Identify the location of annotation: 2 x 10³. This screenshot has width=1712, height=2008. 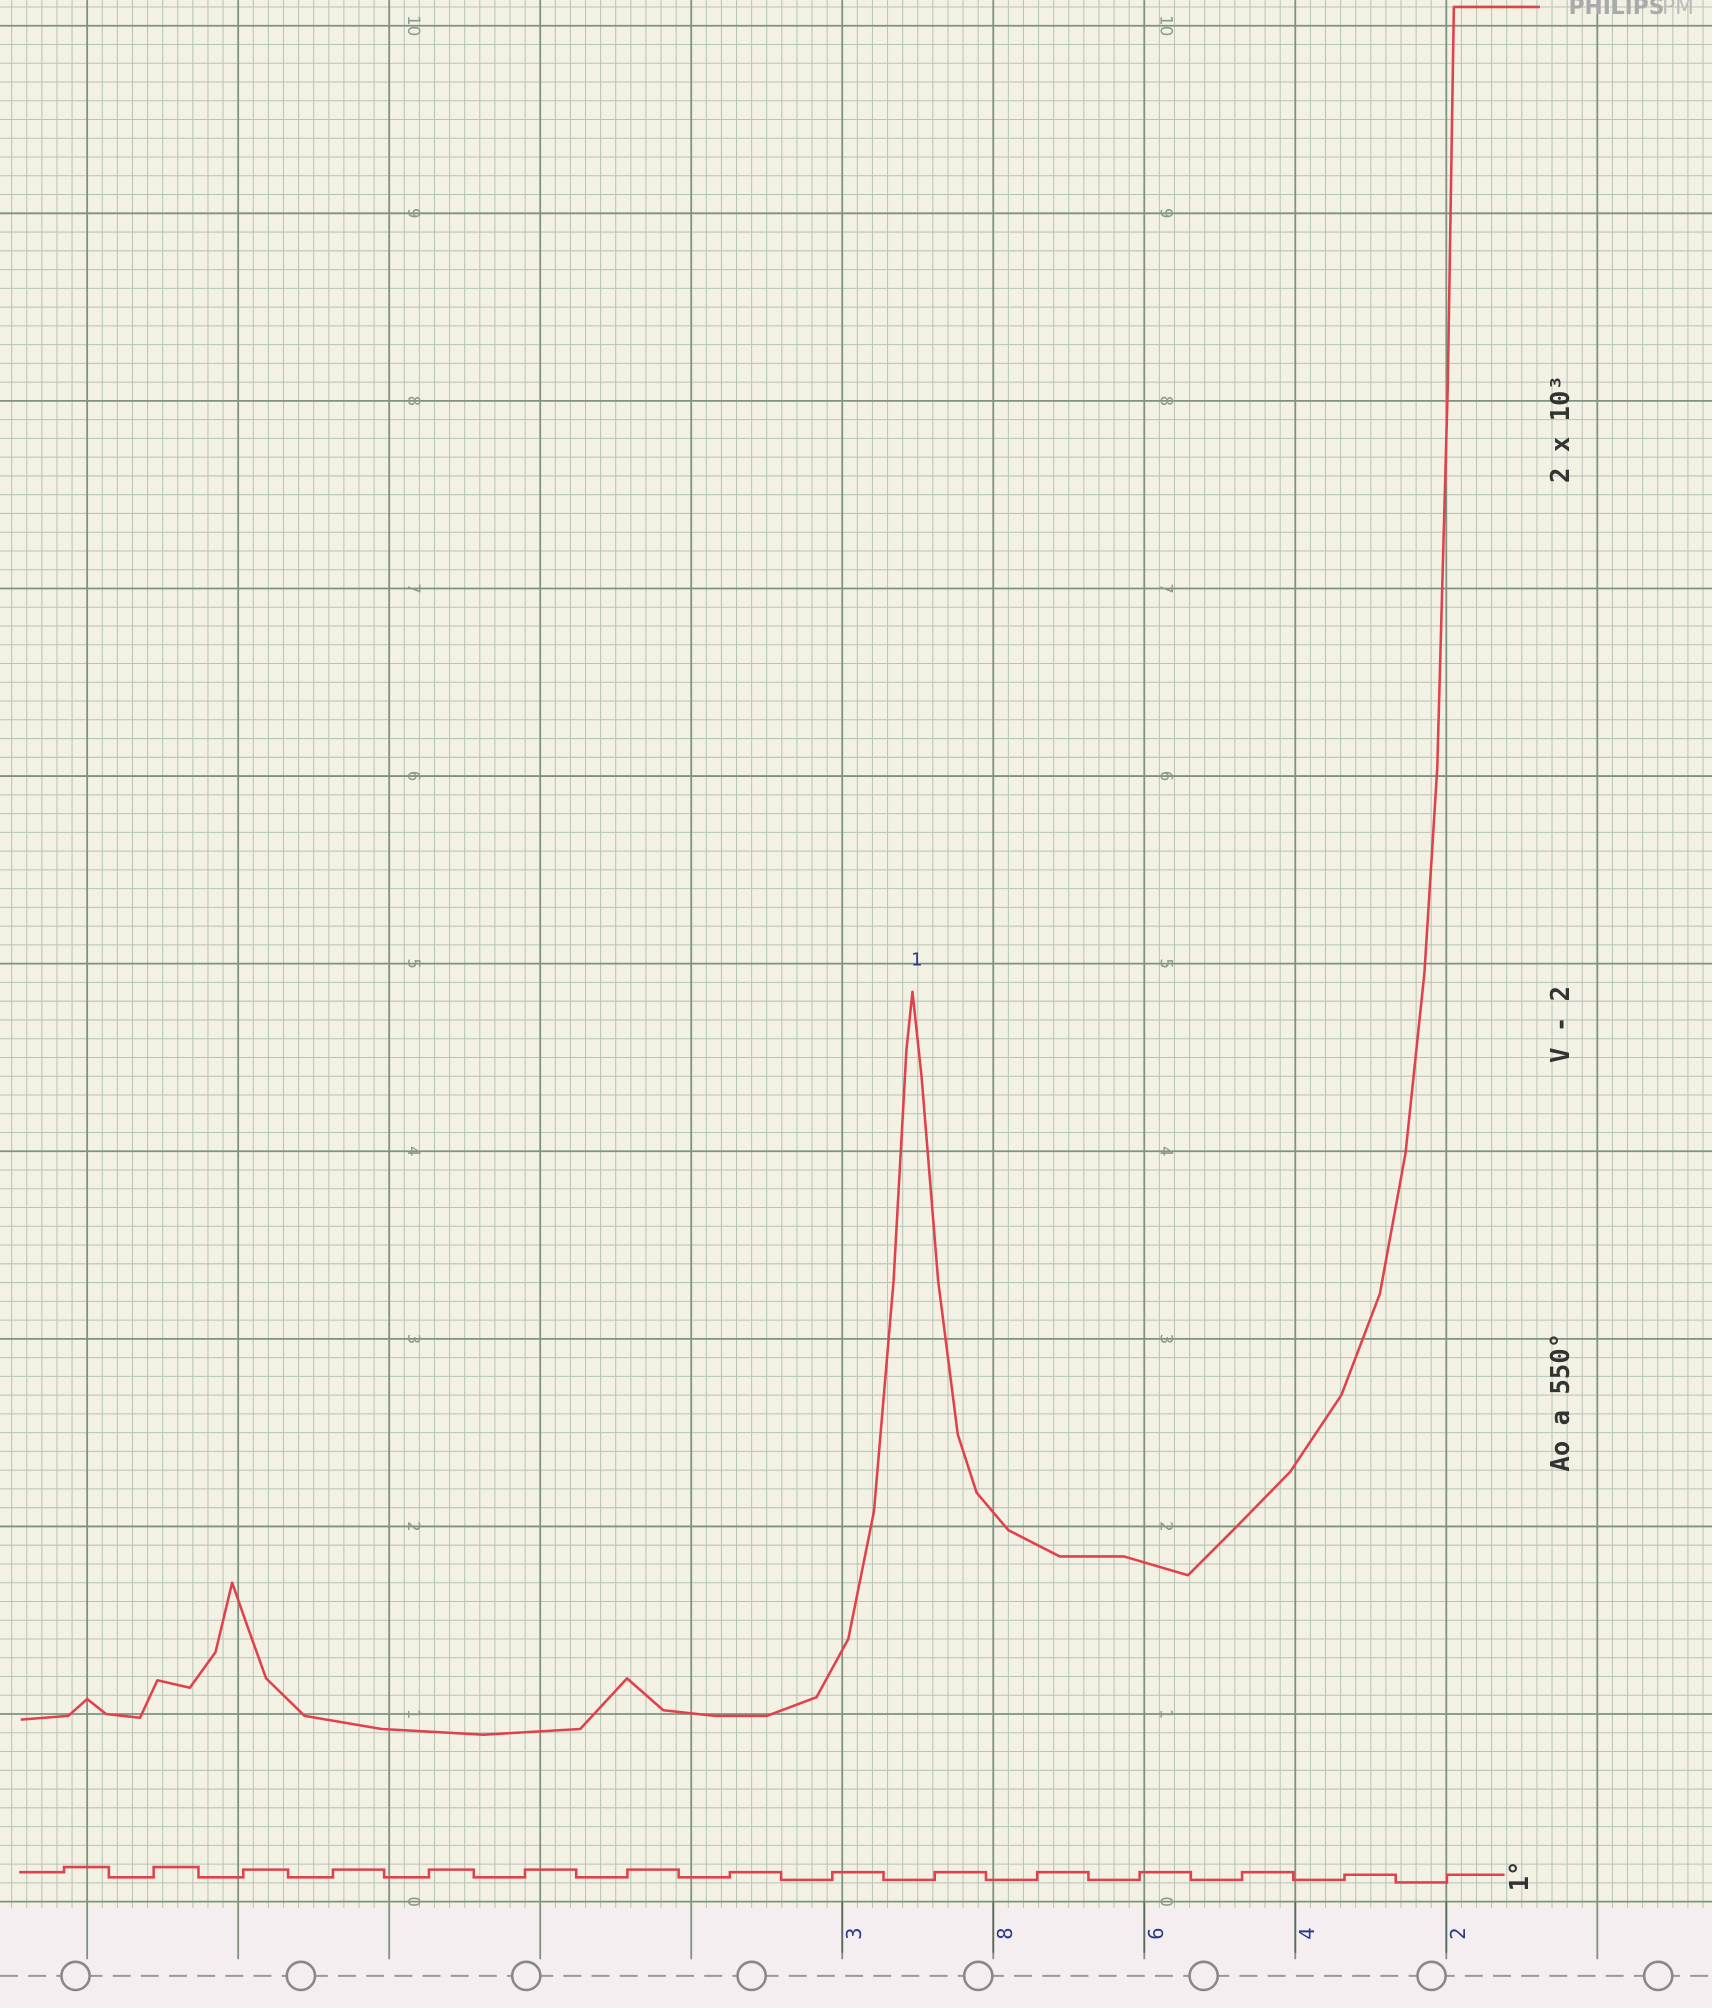
(1561, 429).